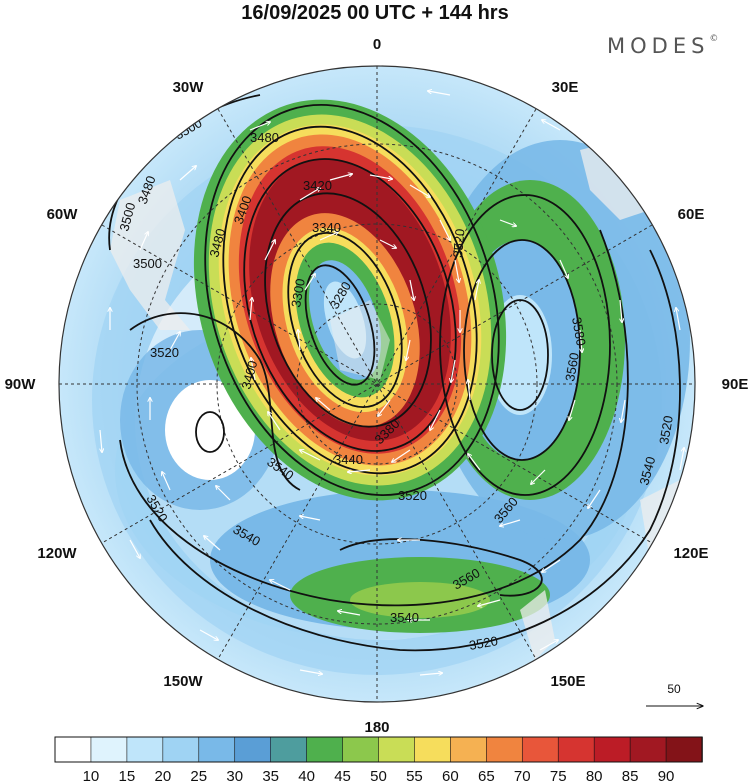 This screenshot has width=750, height=782. Describe the element at coordinates (317, 185) in the screenshot. I see `contour-label: 3420` at that location.